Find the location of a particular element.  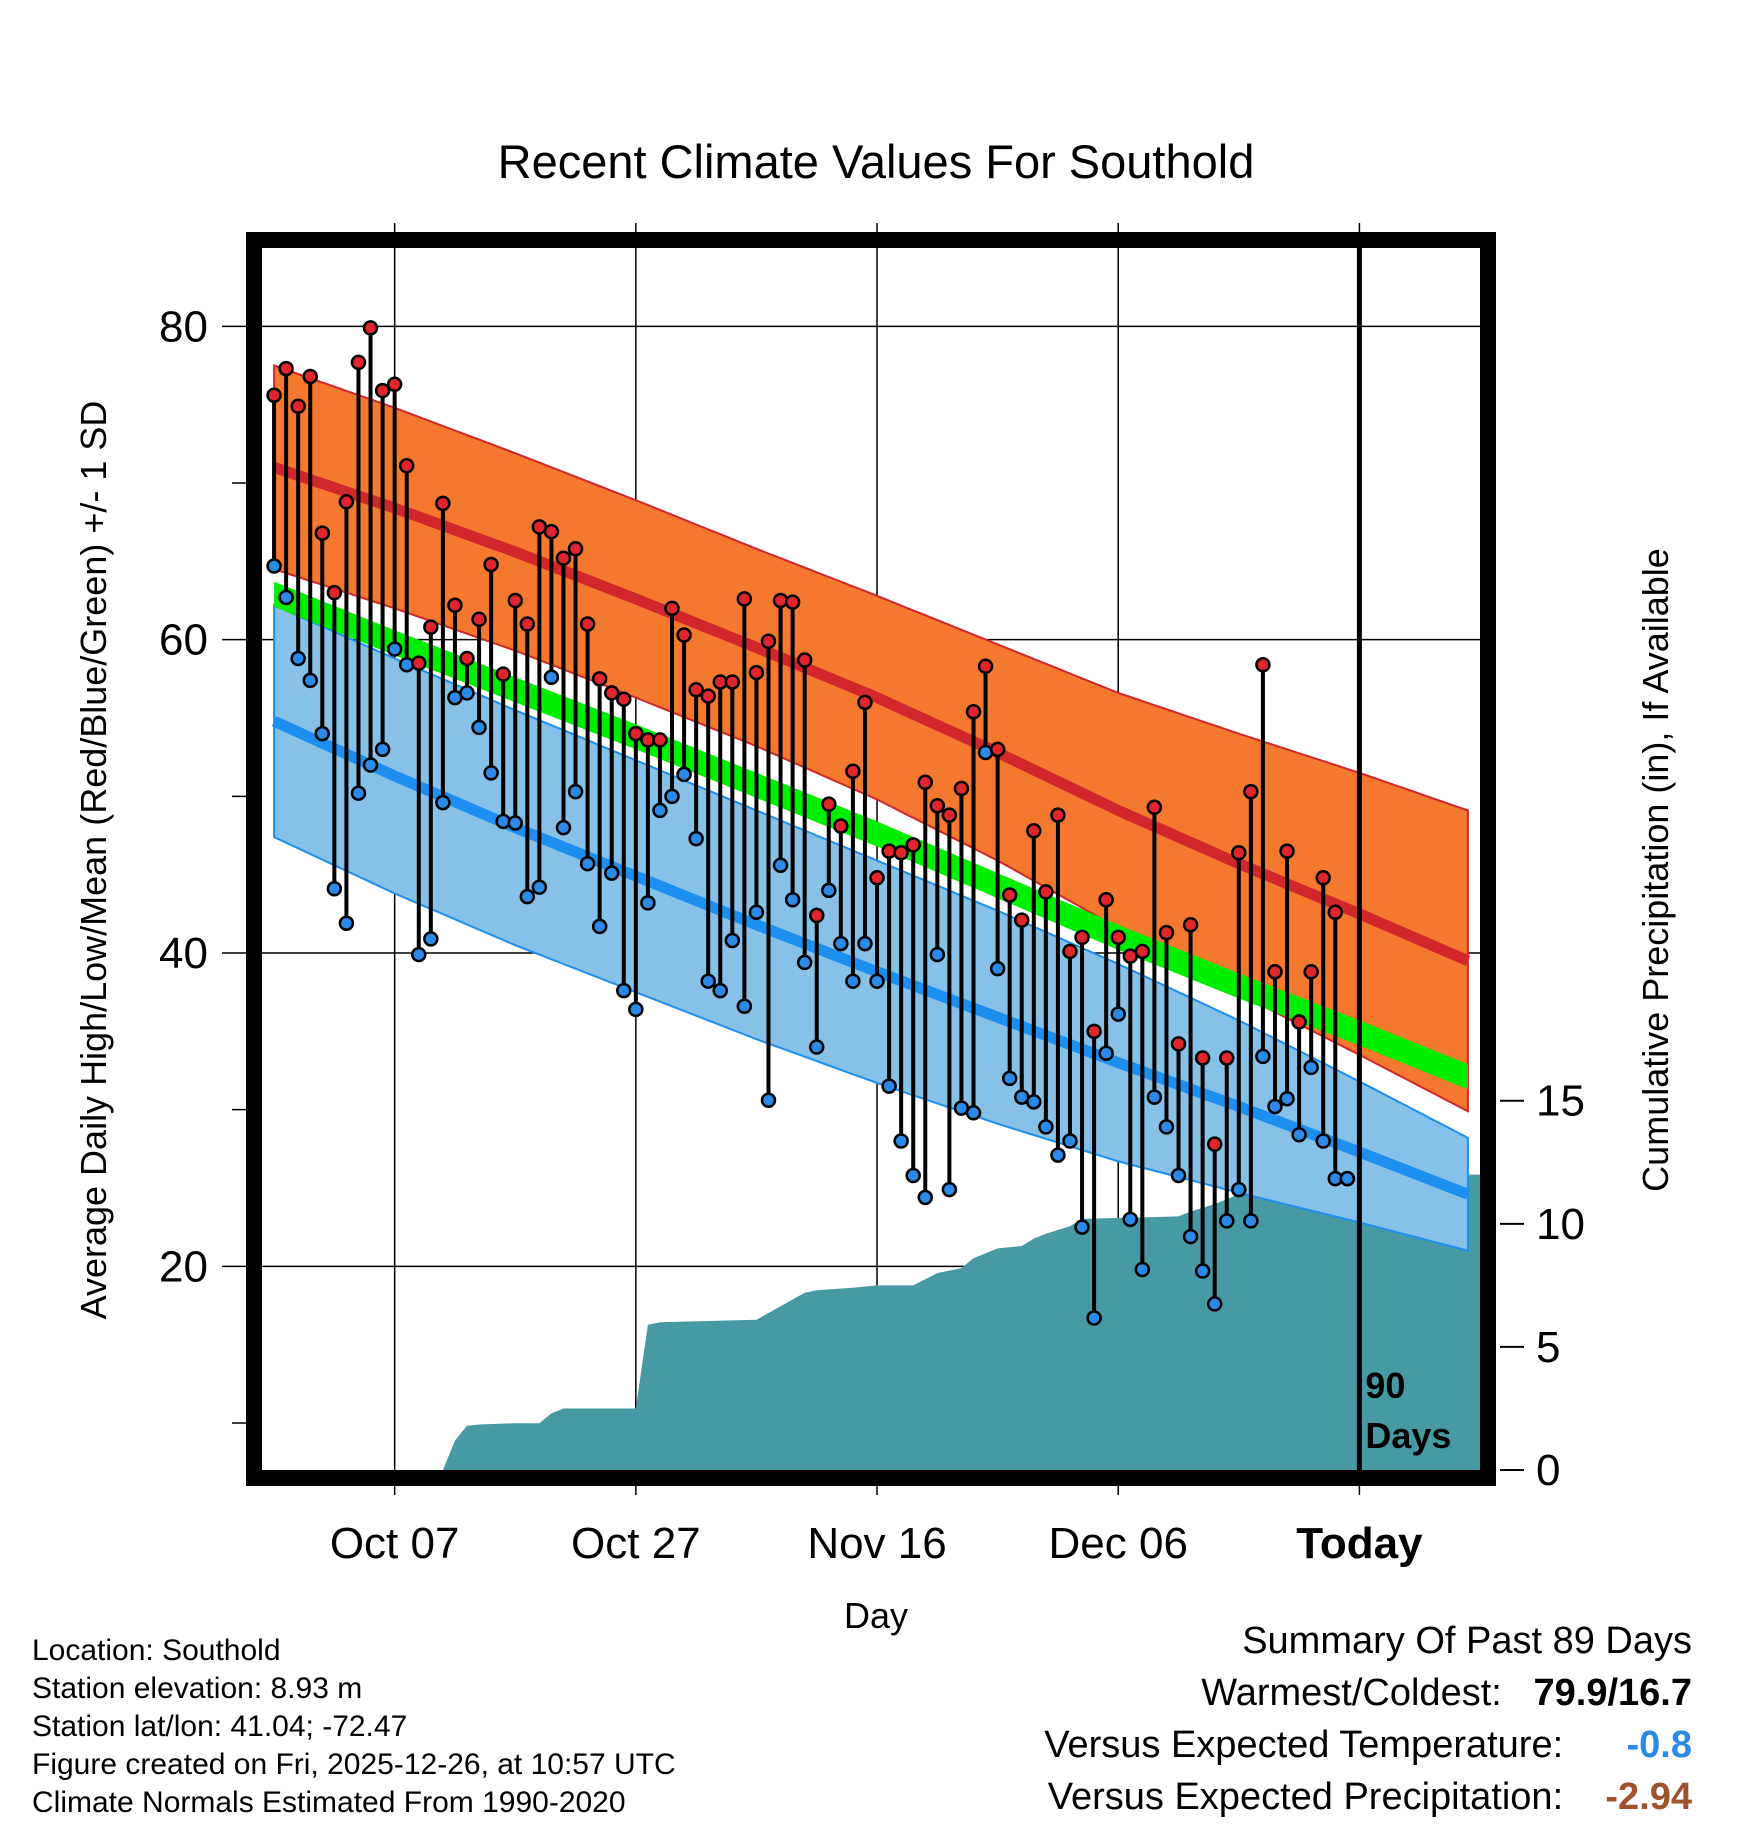

x-tick-label-3: Dec 06 is located at coordinates (1118, 1543).